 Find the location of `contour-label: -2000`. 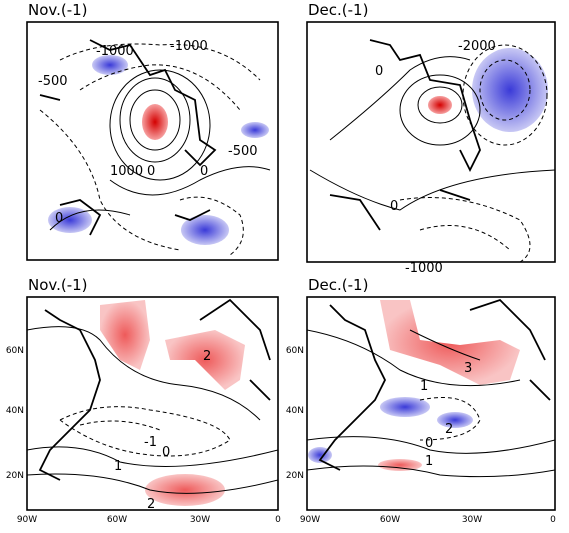

contour-label: -2000 is located at coordinates (477, 46).